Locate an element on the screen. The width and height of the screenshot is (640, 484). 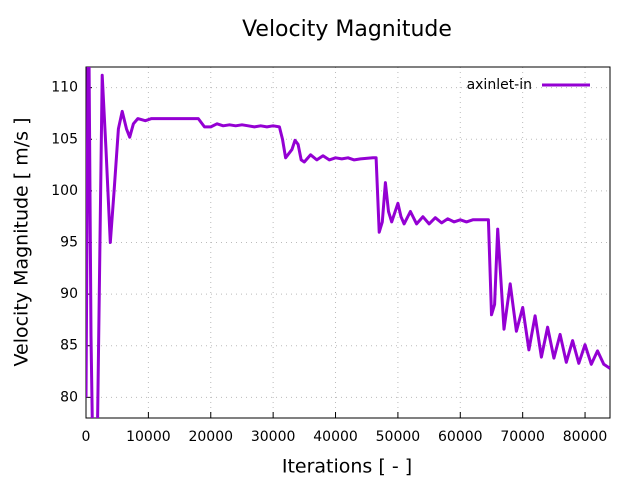
y-tick-label: 90 is located at coordinates (69, 294).